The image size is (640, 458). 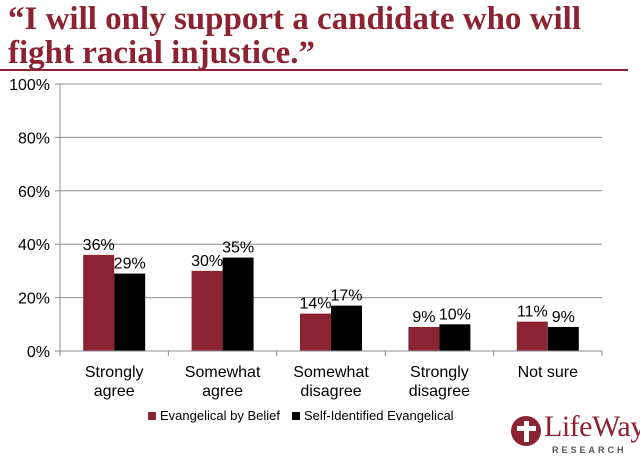 What do you see at coordinates (346, 296) in the screenshot?
I see `data-label: 17%` at bounding box center [346, 296].